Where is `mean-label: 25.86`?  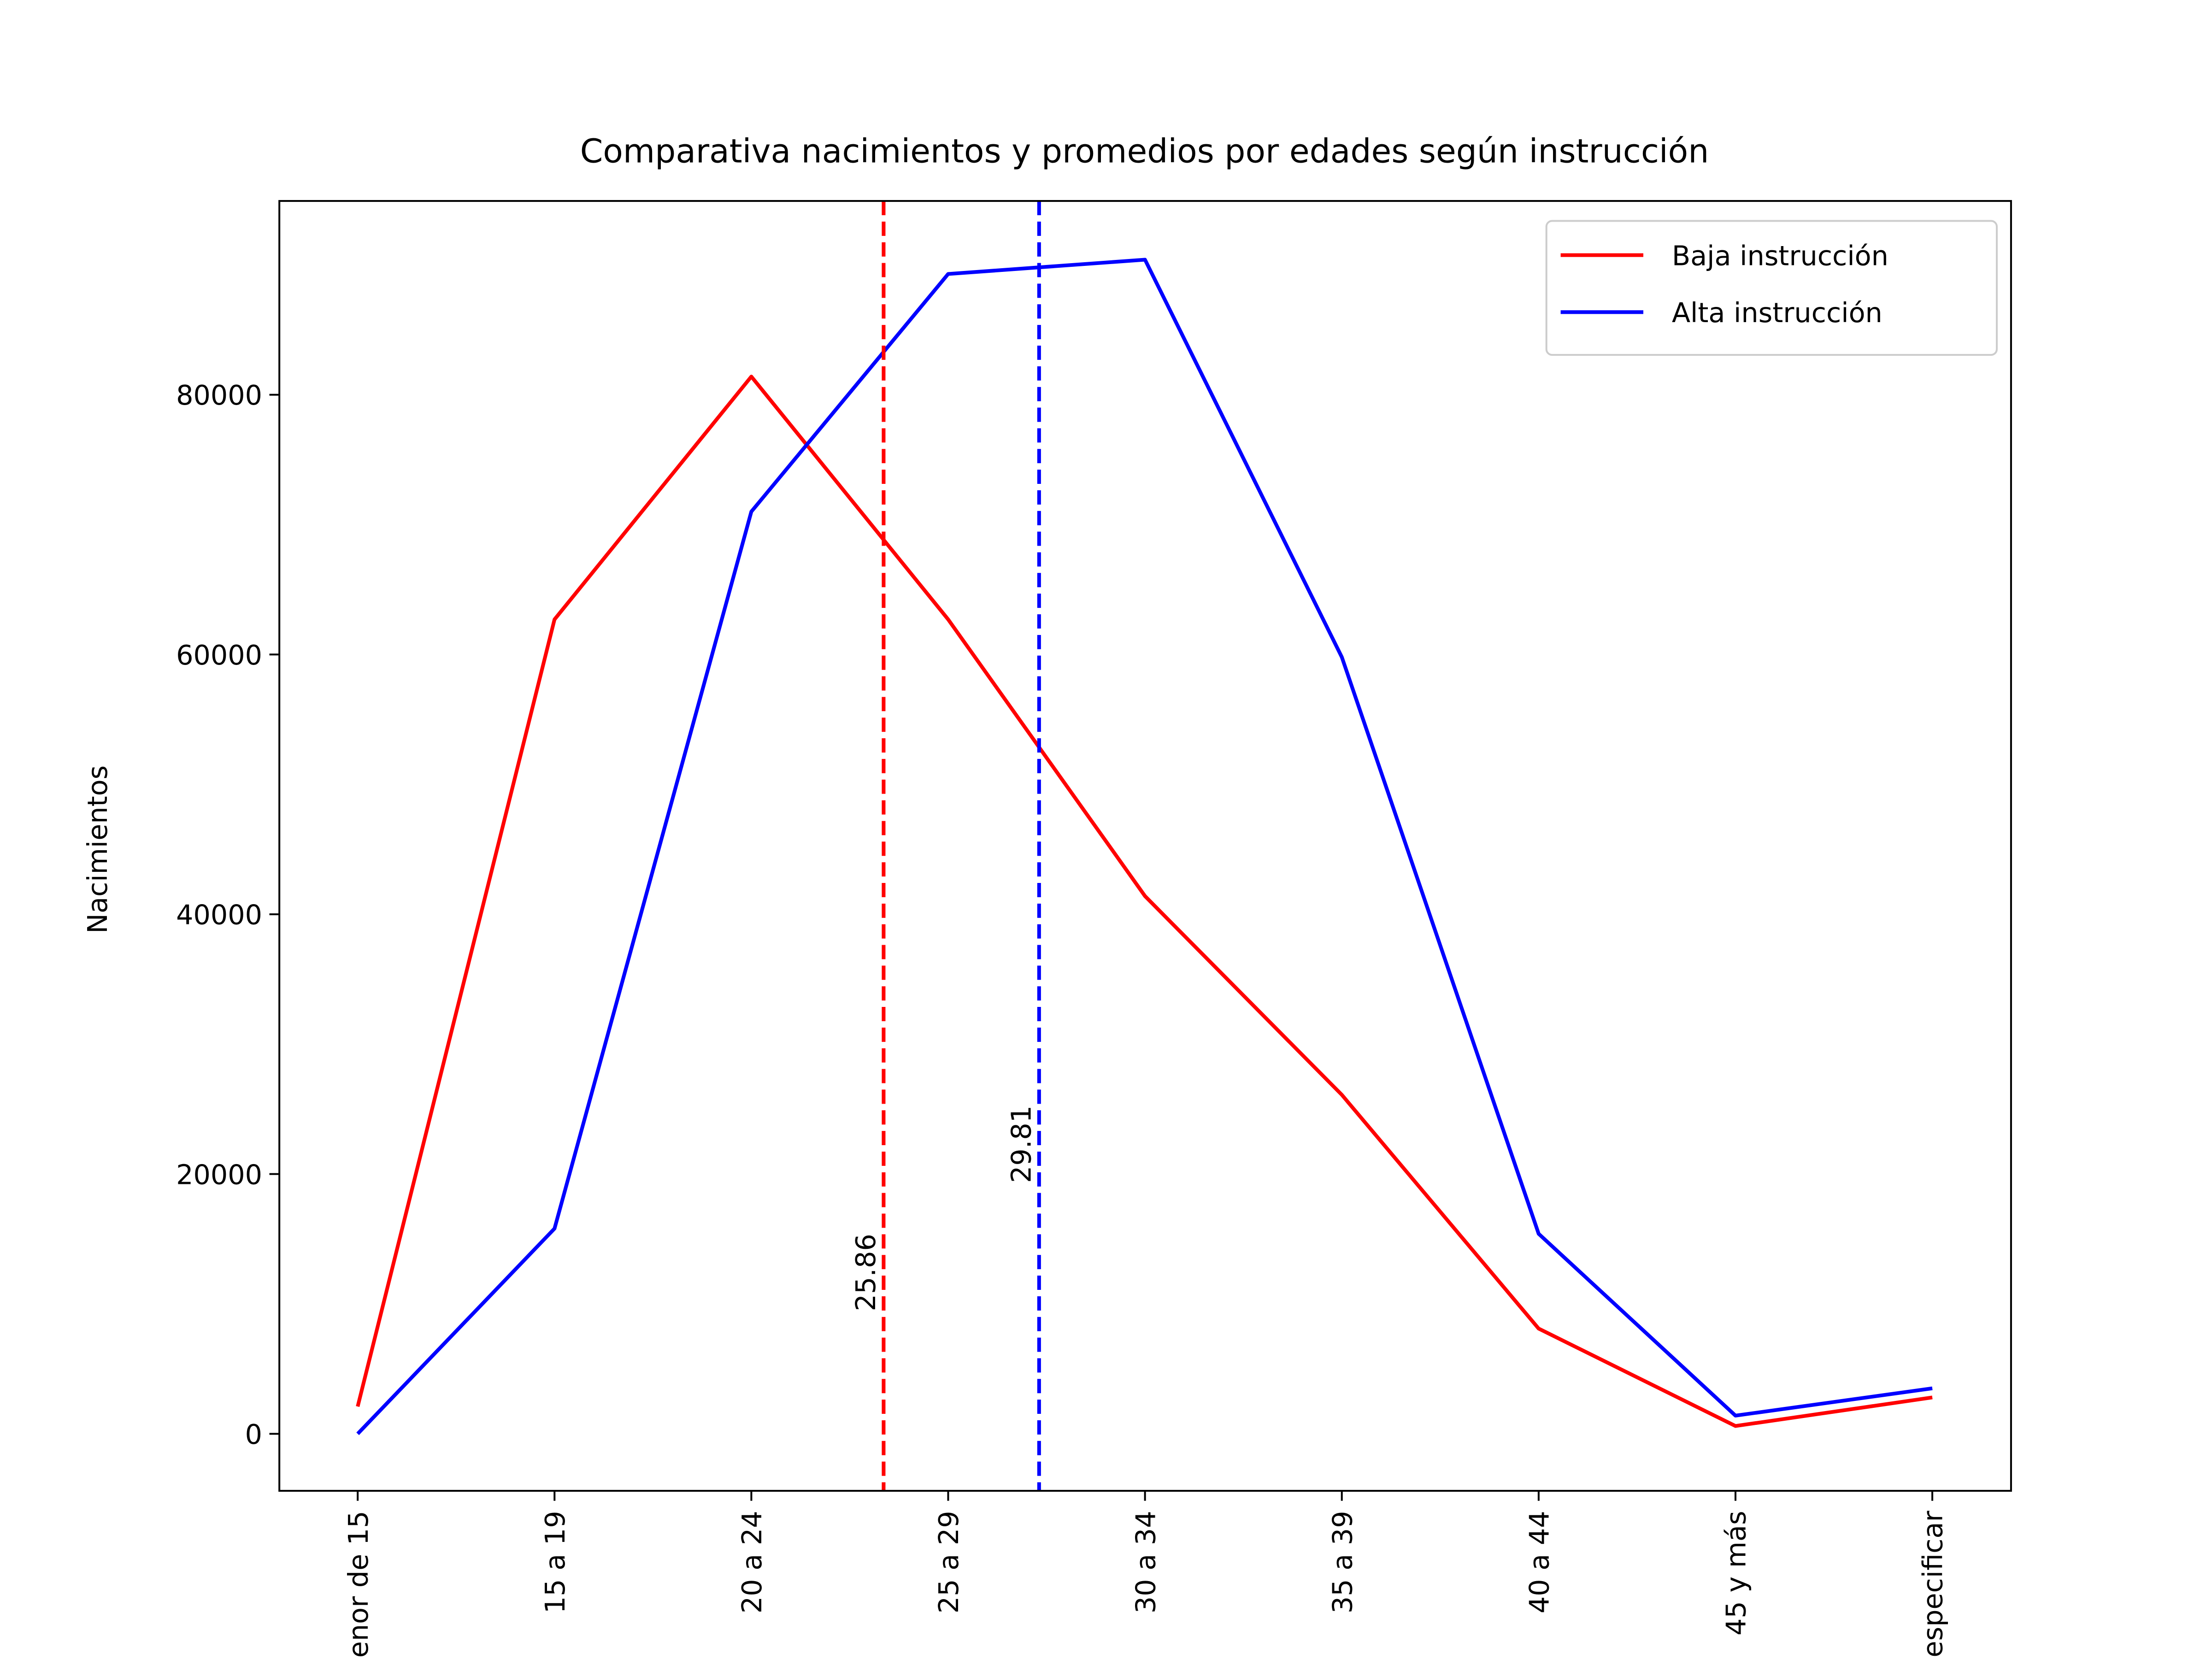
mean-label: 25.86 is located at coordinates (866, 1272).